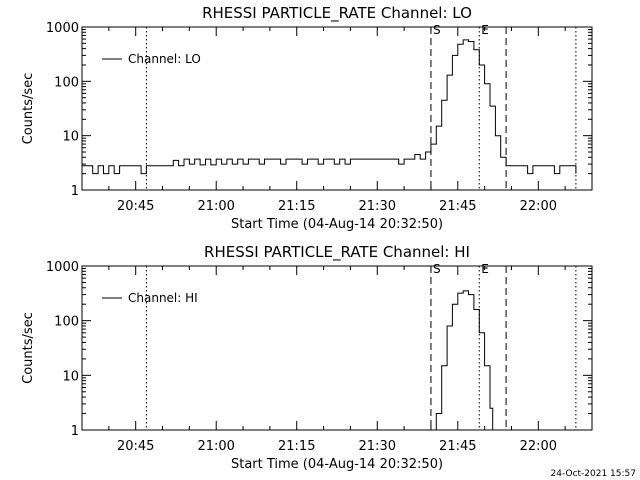 The image size is (640, 480). What do you see at coordinates (163, 298) in the screenshot?
I see `legend-label: Channel: HI` at bounding box center [163, 298].